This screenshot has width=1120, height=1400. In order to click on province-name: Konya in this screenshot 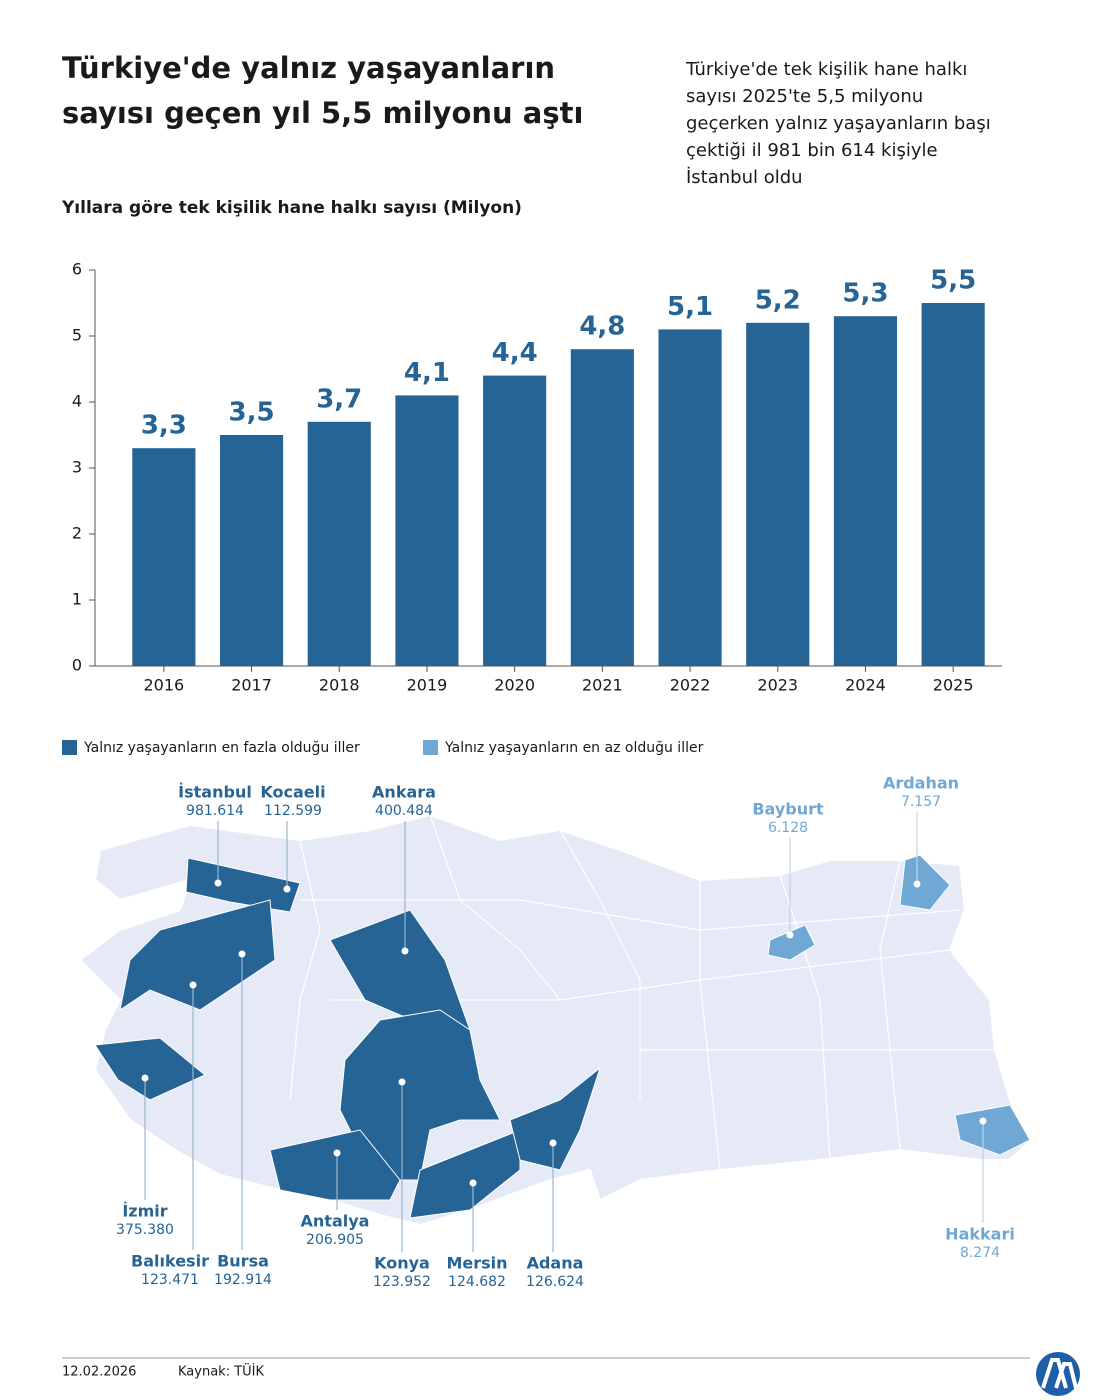, I will do `click(402, 1263)`.